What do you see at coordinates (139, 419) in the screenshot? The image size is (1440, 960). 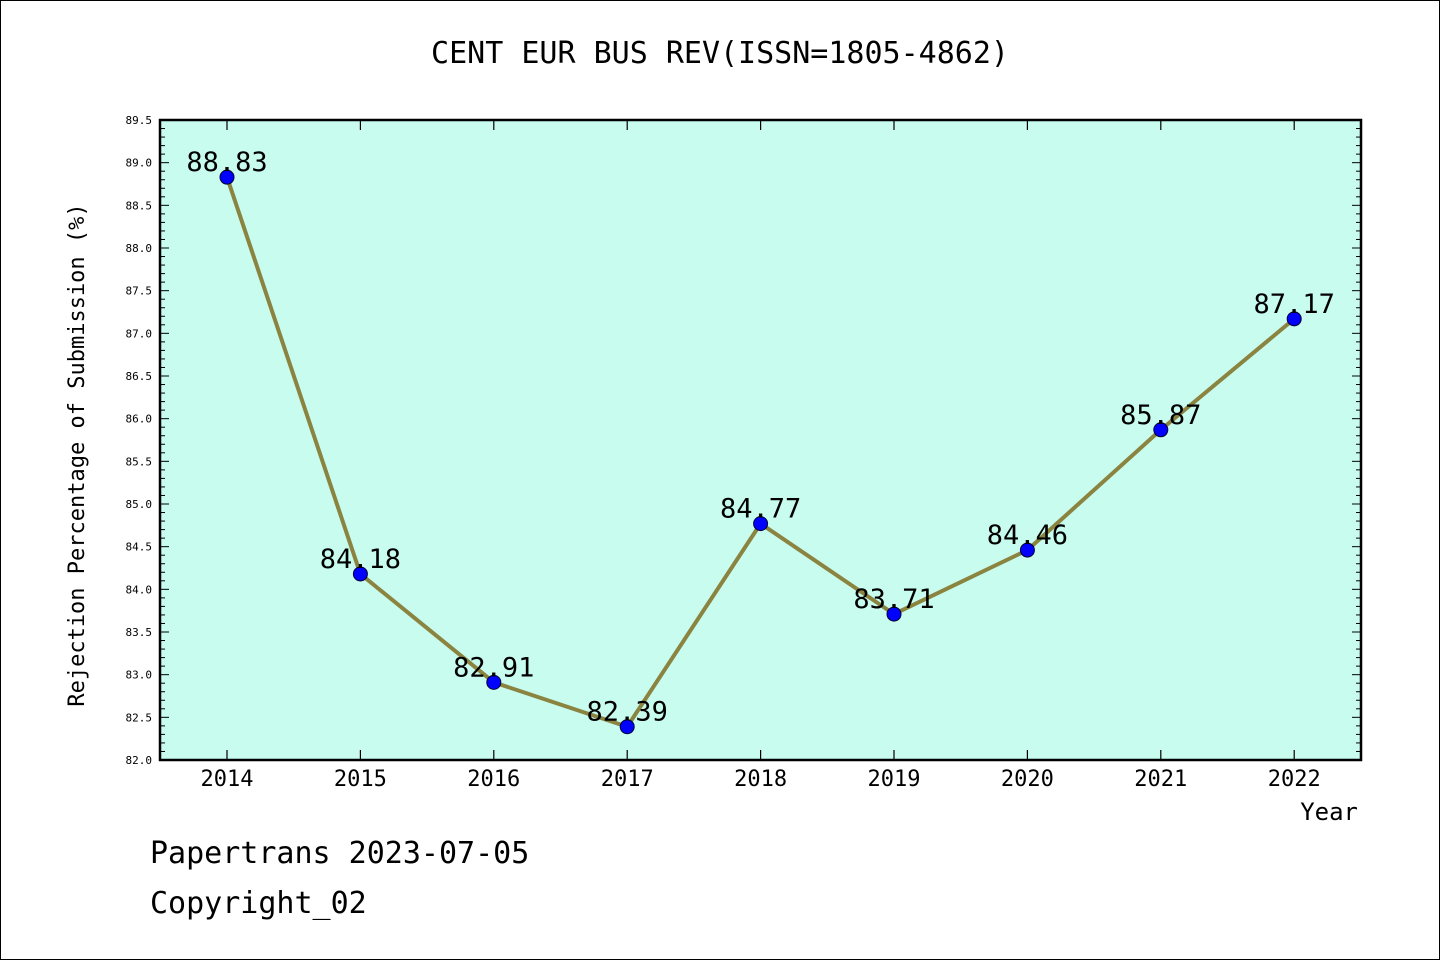 I see `y-tick-label: 86.0` at bounding box center [139, 419].